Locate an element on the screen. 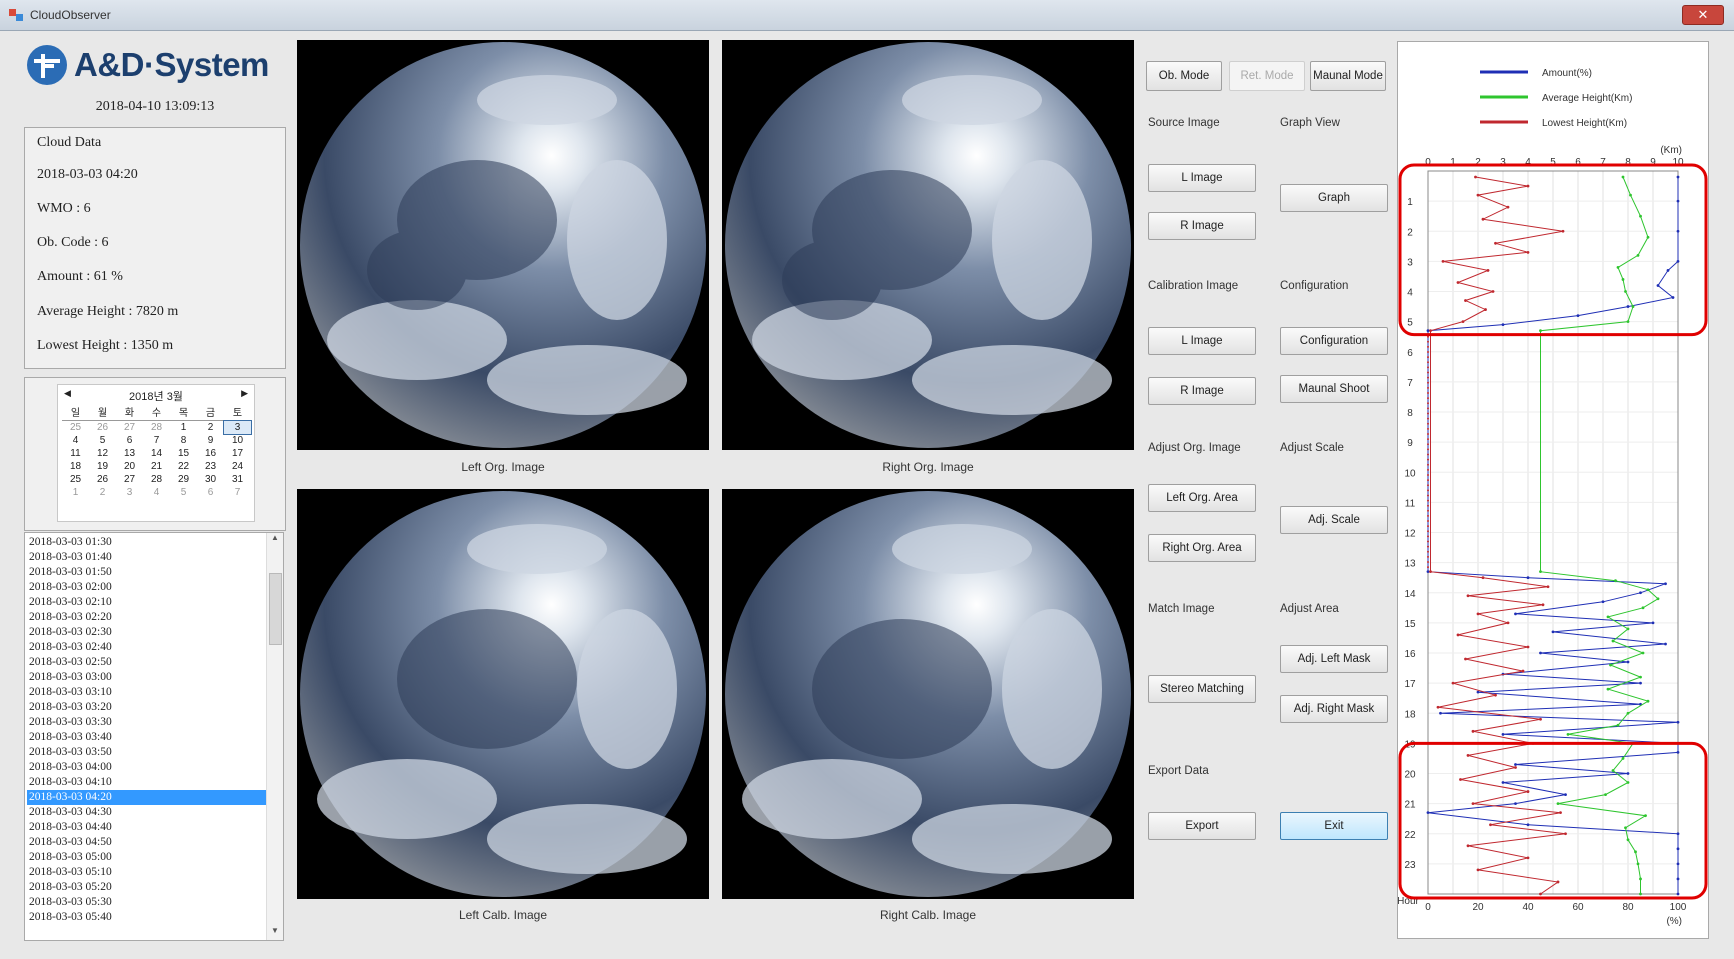  time-list-item: 2018-03-03 03:00 is located at coordinates (70, 677).